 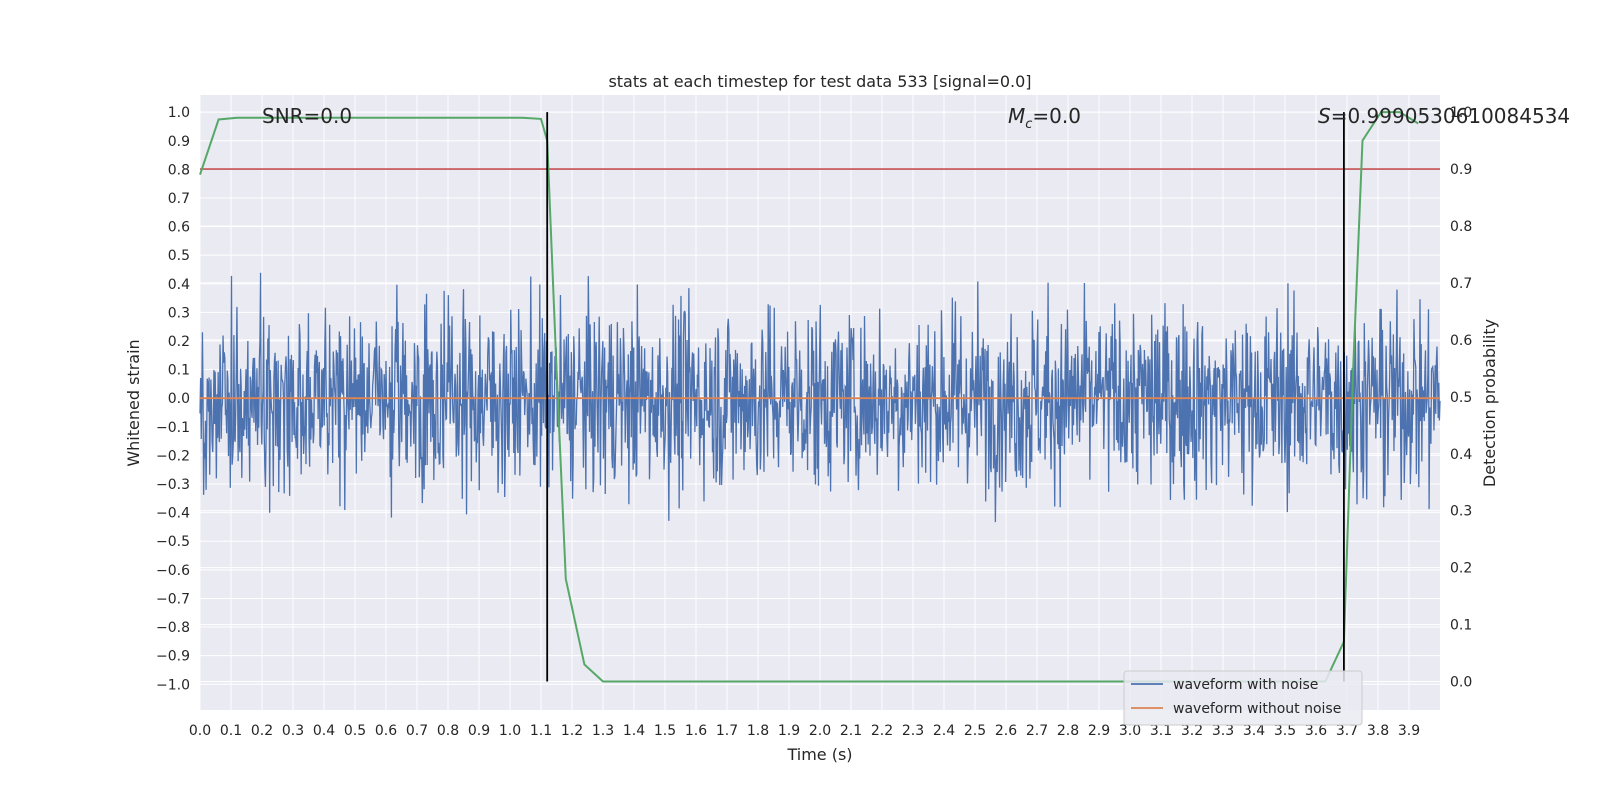 What do you see at coordinates (634, 731) in the screenshot?
I see `x-tick-label: 1.4` at bounding box center [634, 731].